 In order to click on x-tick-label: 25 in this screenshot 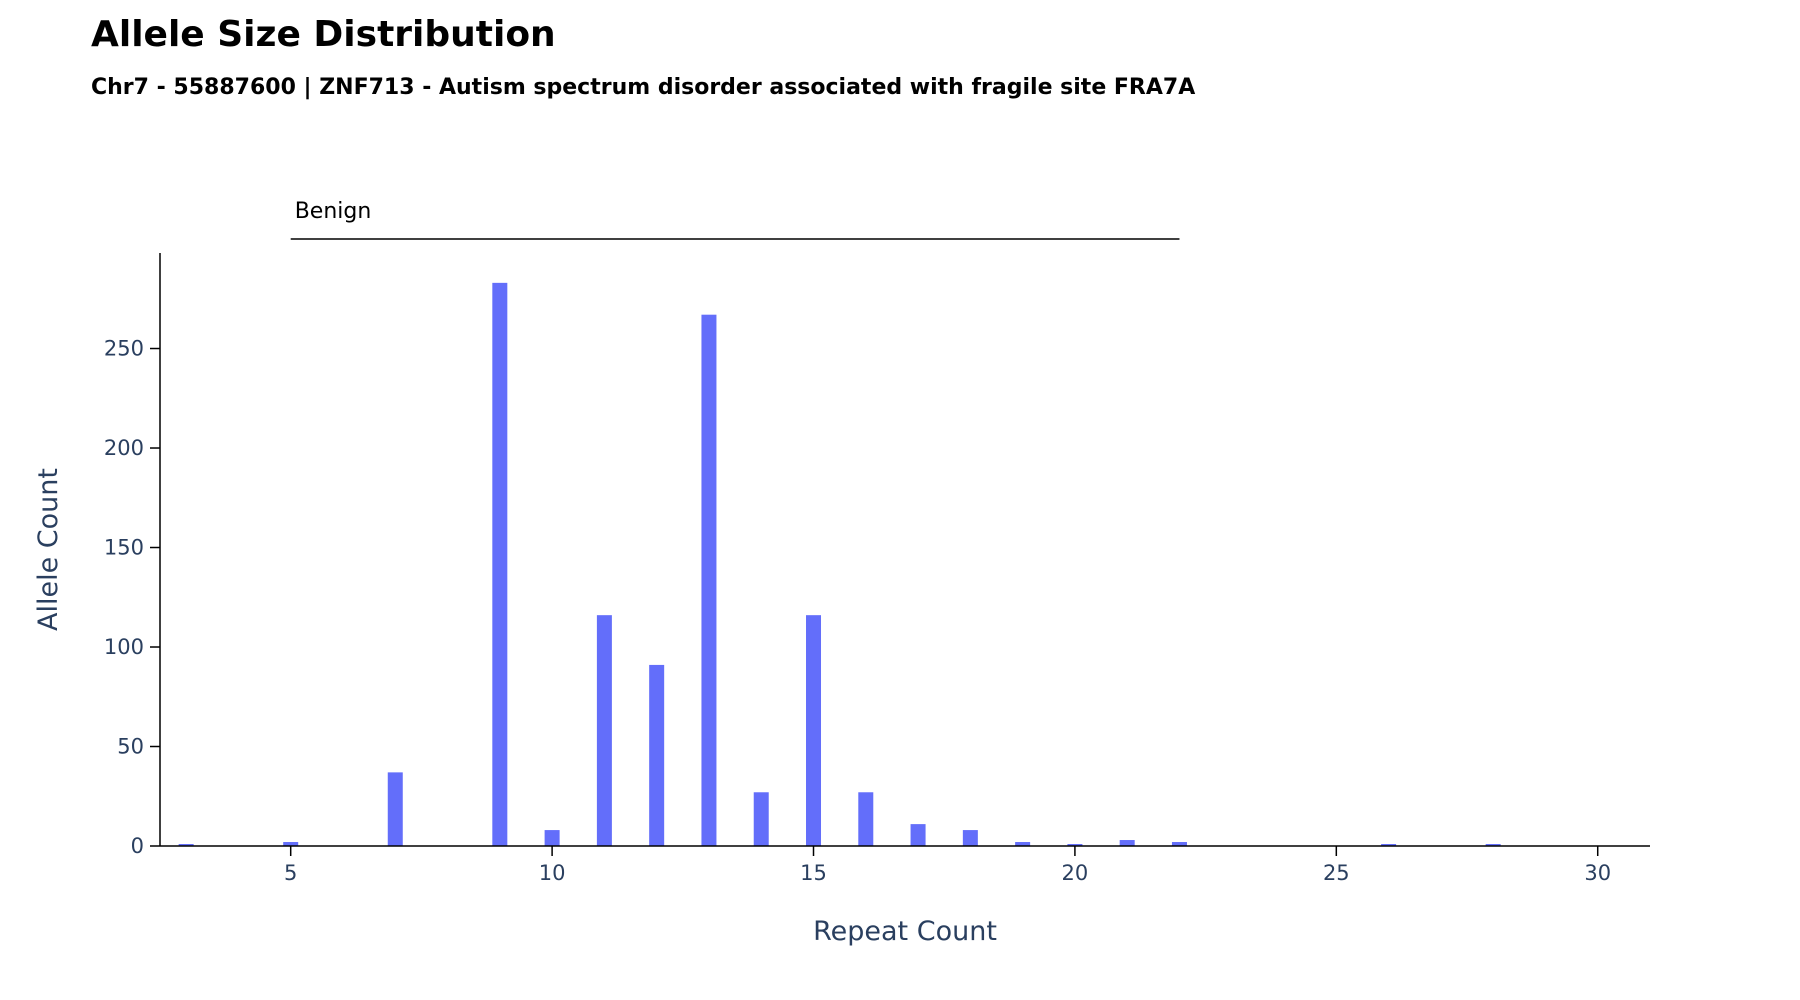, I will do `click(1336, 873)`.